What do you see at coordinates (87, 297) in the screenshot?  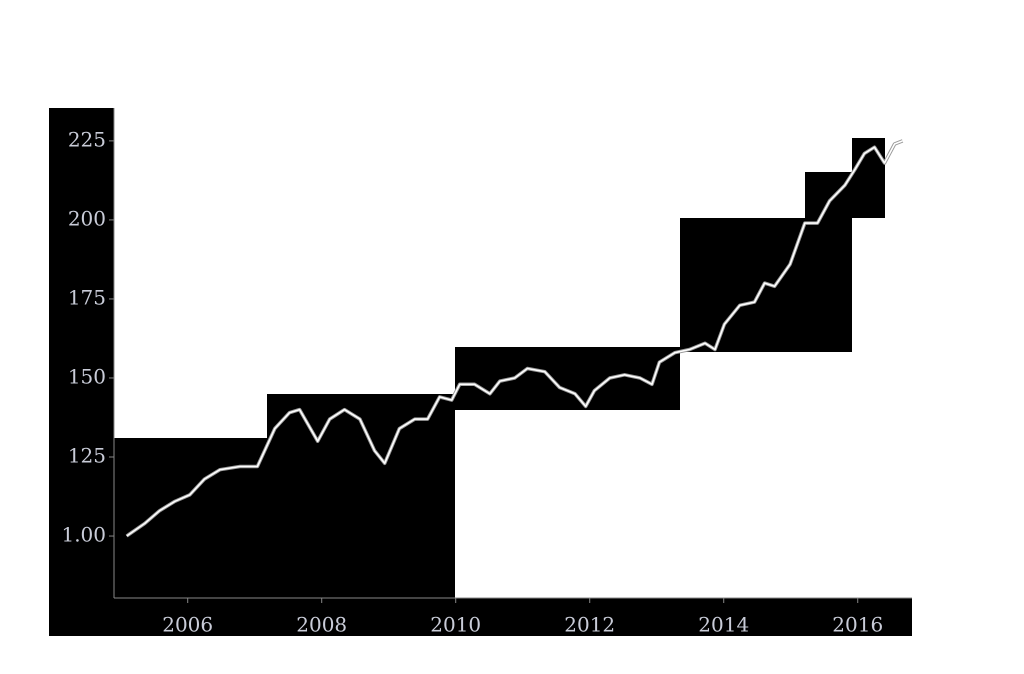 I see `y-tick-label: 175` at bounding box center [87, 297].